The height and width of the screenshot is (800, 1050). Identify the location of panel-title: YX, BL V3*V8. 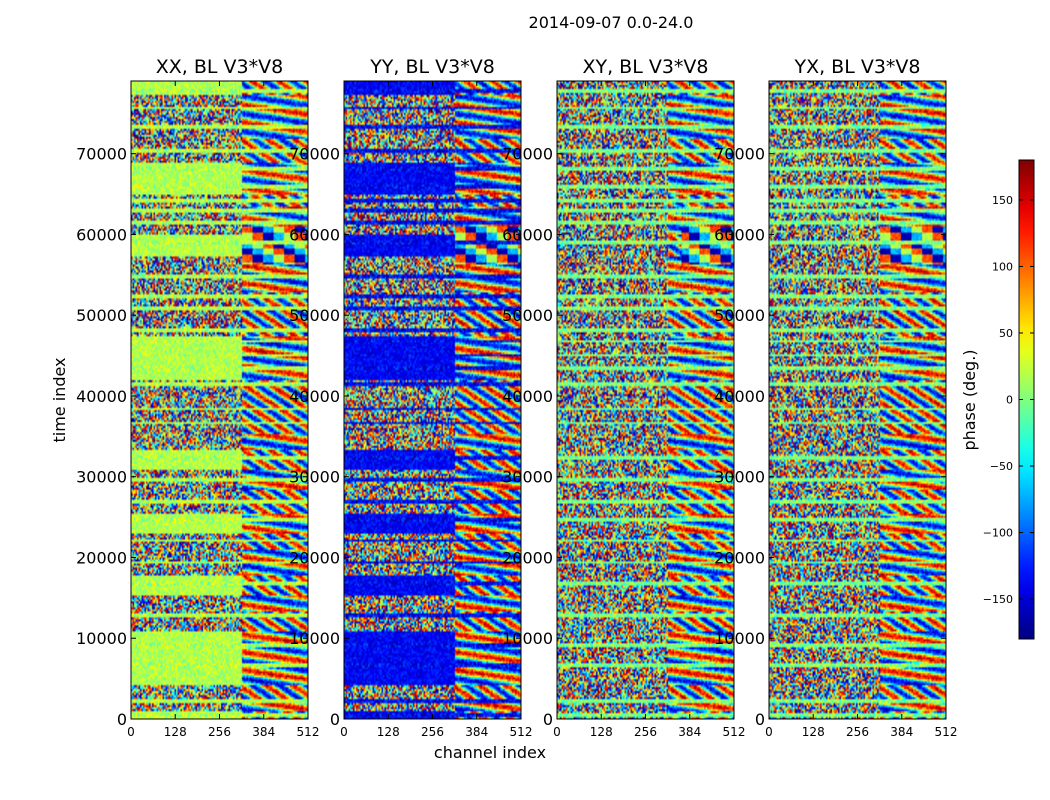
(856, 67).